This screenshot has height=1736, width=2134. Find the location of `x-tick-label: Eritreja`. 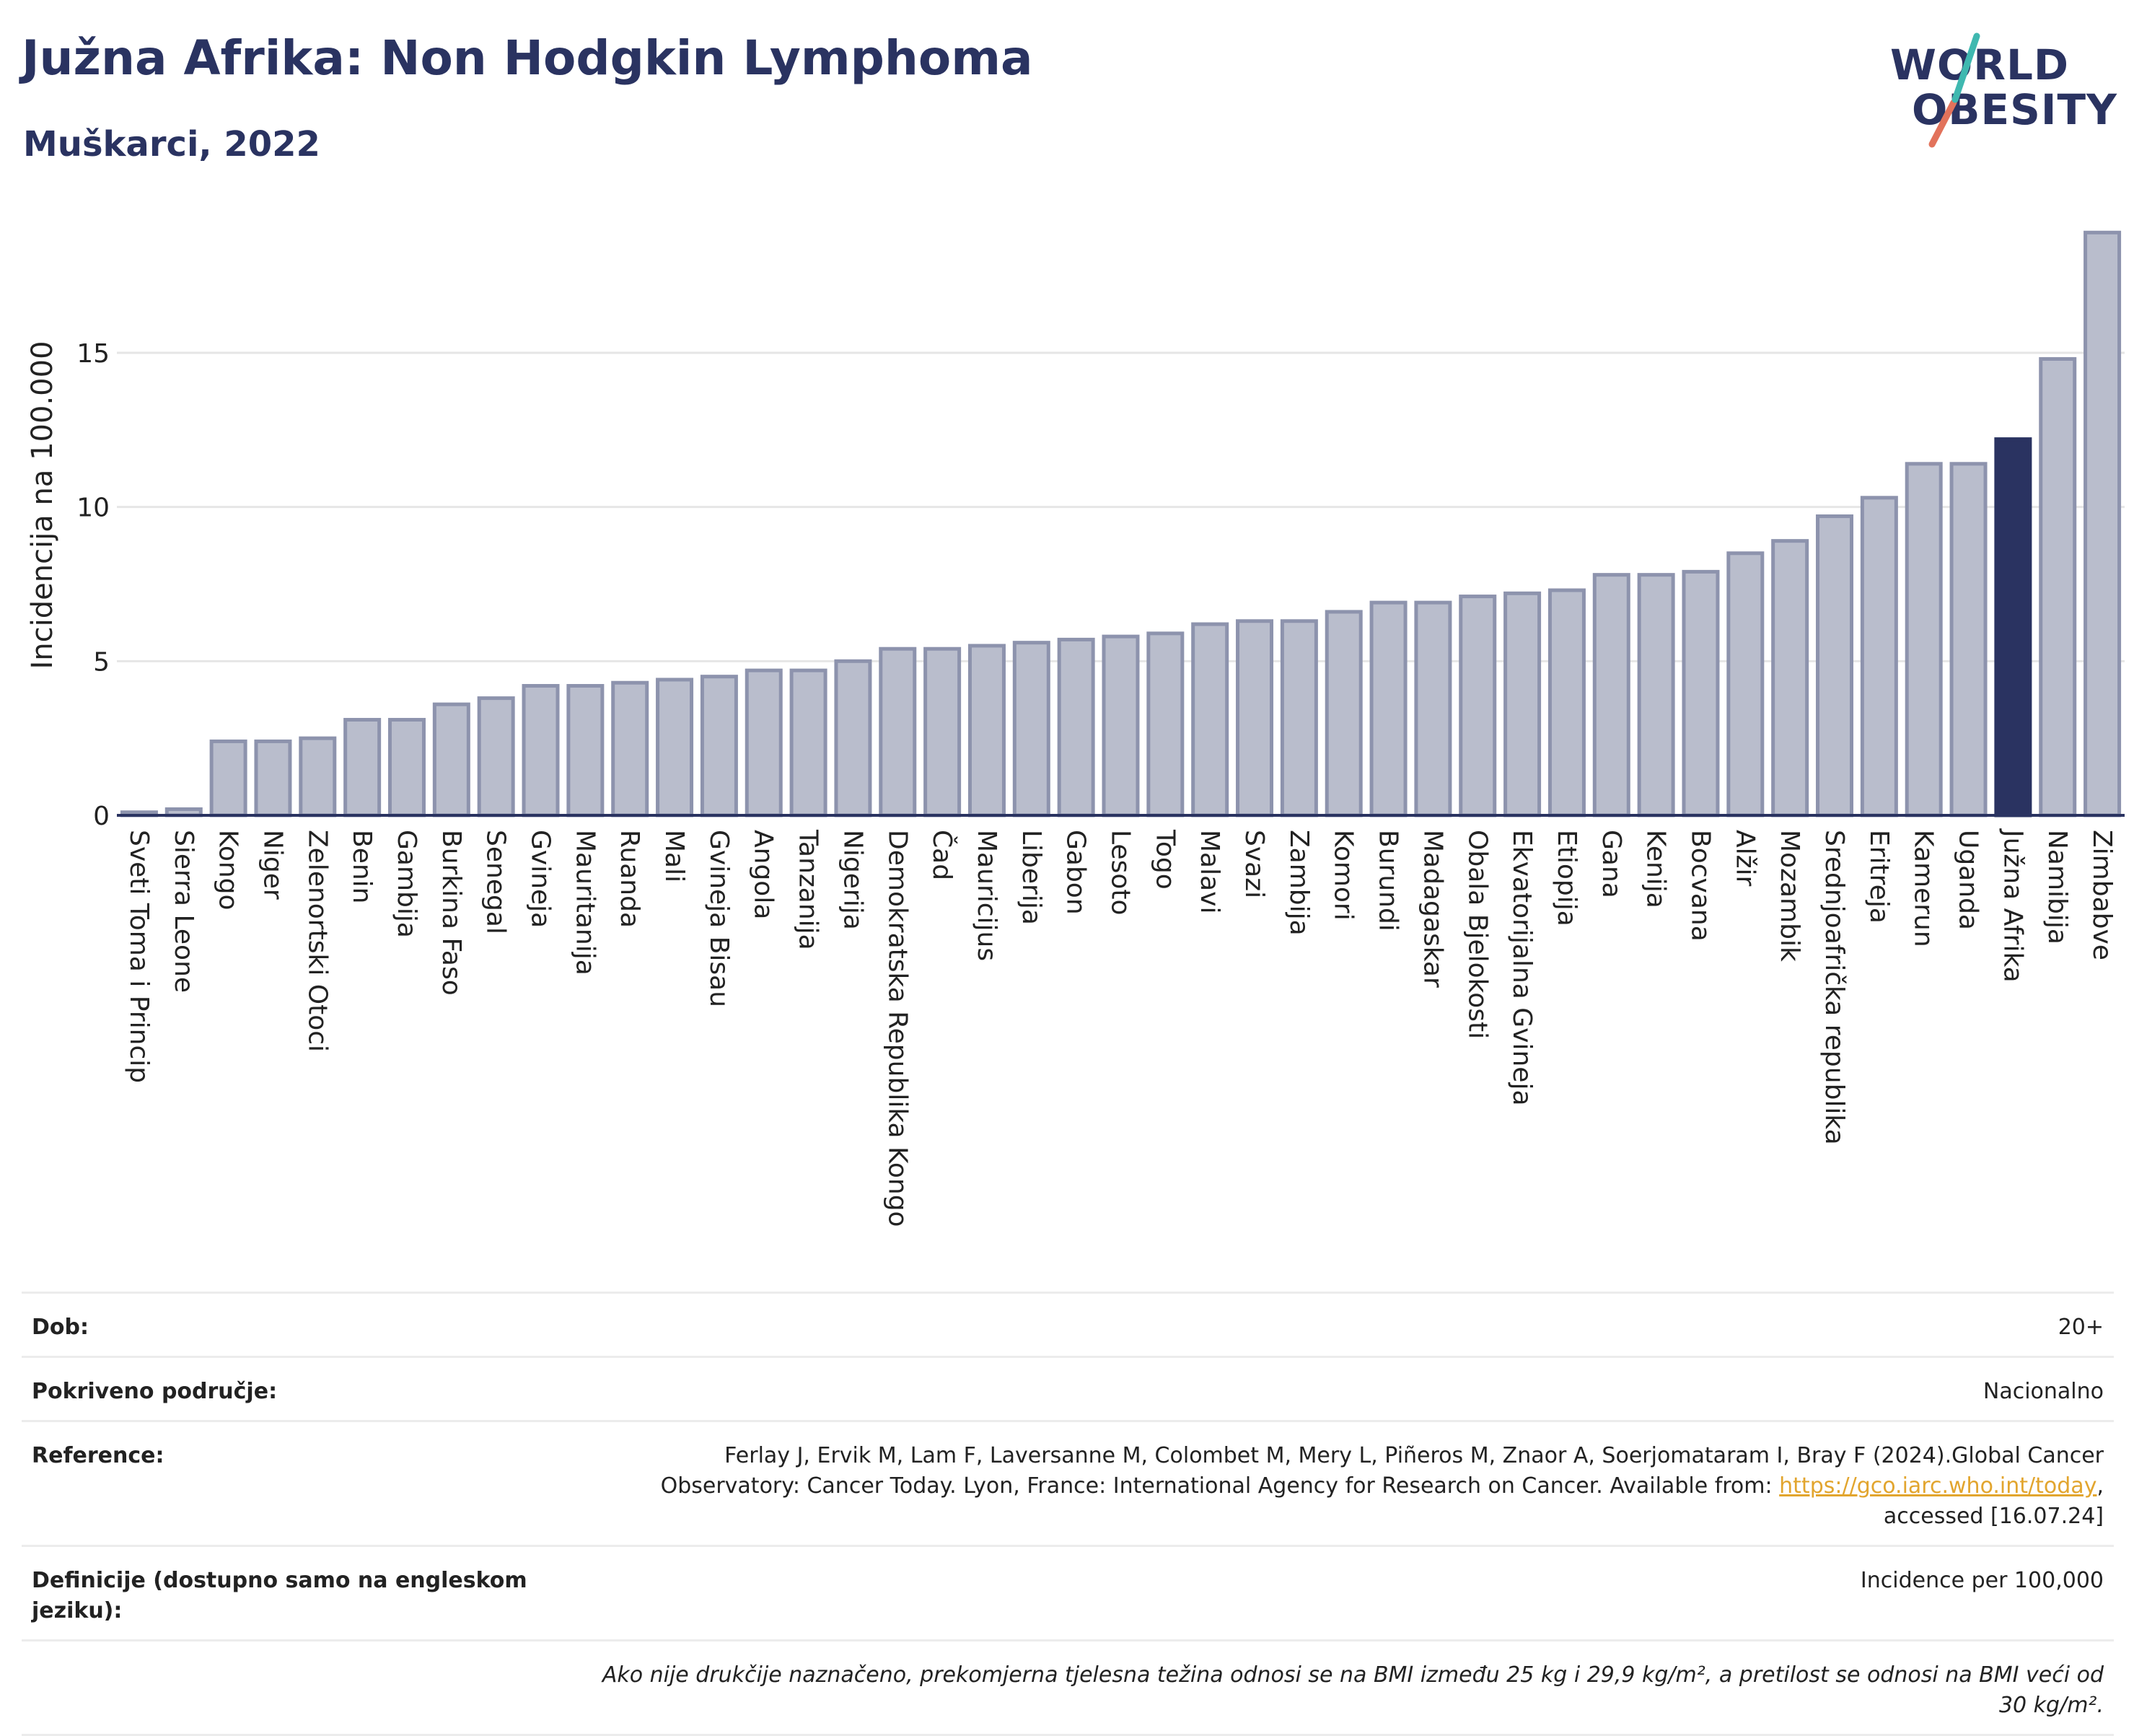

x-tick-label: Eritreja is located at coordinates (1879, 877).